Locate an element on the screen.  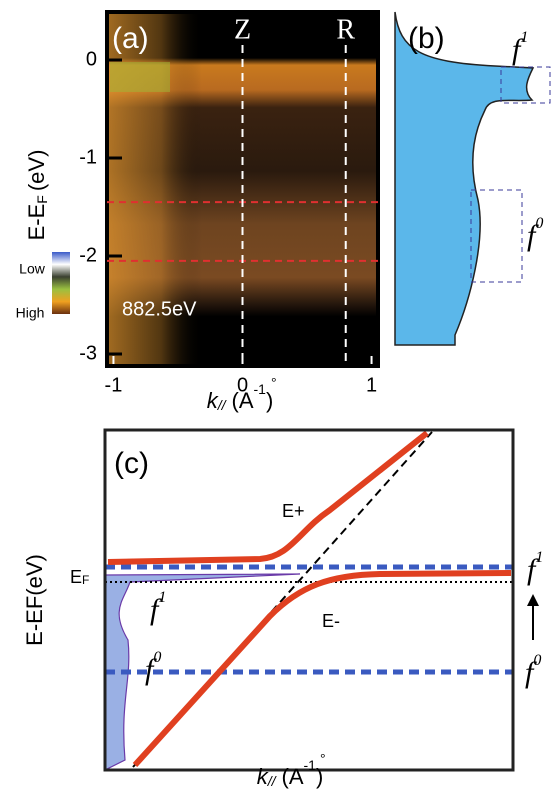
y-label-main: E-E is located at coordinates (36, 222).